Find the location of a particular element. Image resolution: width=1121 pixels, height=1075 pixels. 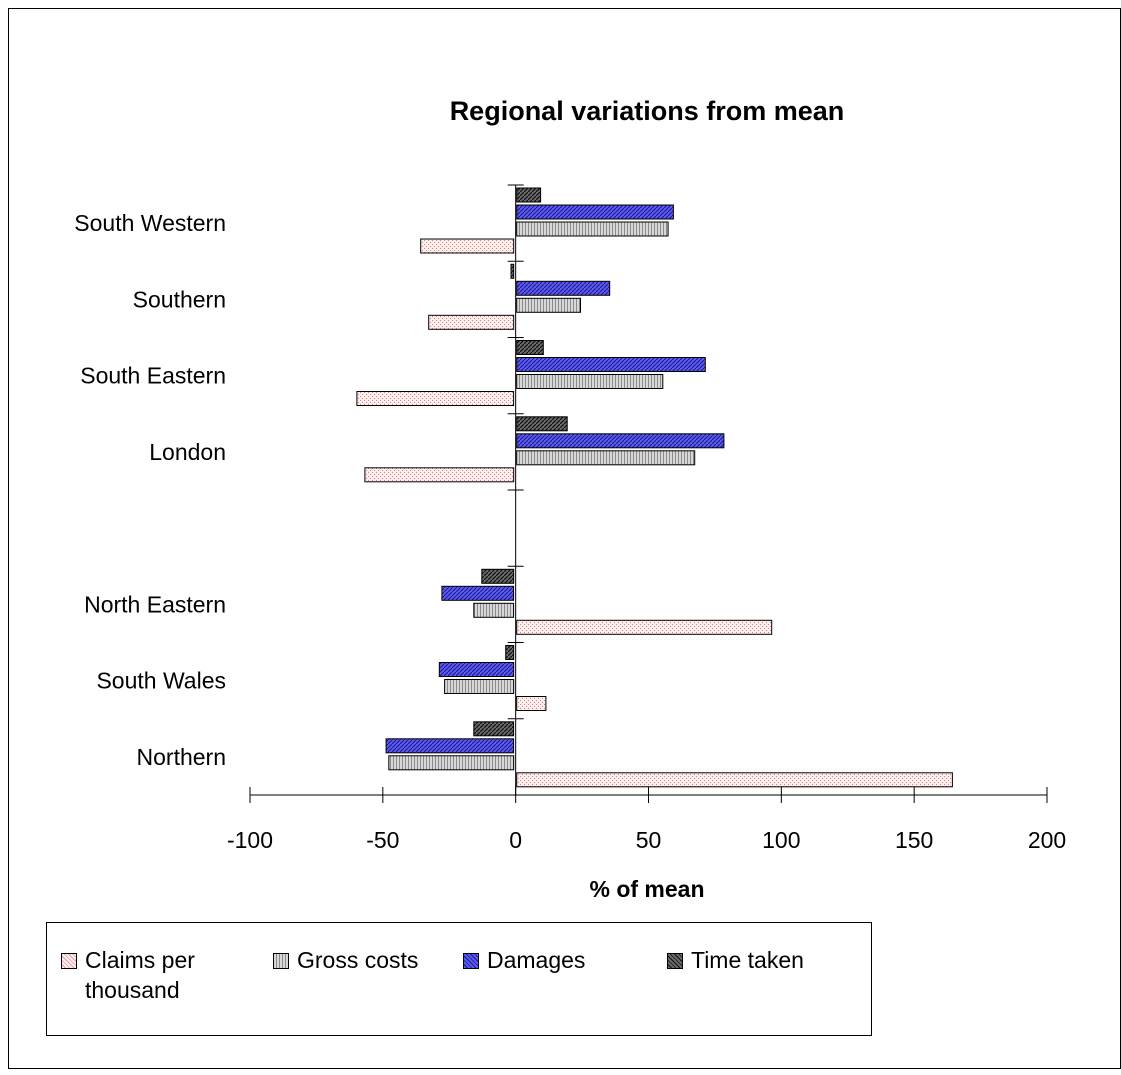

bar-damages-south-eastern is located at coordinates (611, 364).